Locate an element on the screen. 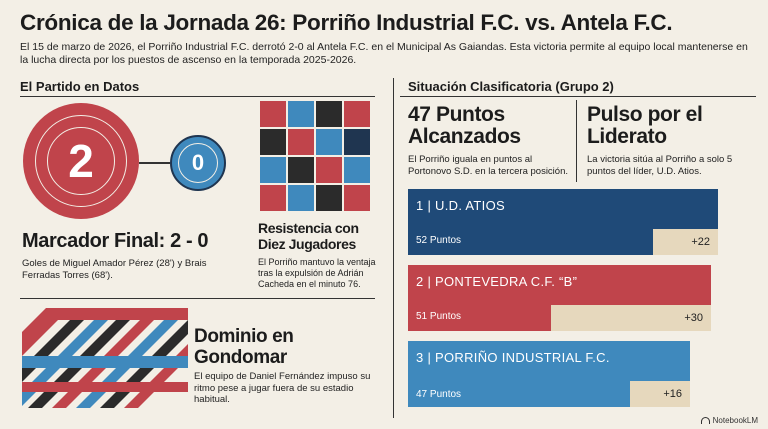 Image resolution: width=768 pixels, height=429 pixels. goal-difference: +22 is located at coordinates (685, 242).